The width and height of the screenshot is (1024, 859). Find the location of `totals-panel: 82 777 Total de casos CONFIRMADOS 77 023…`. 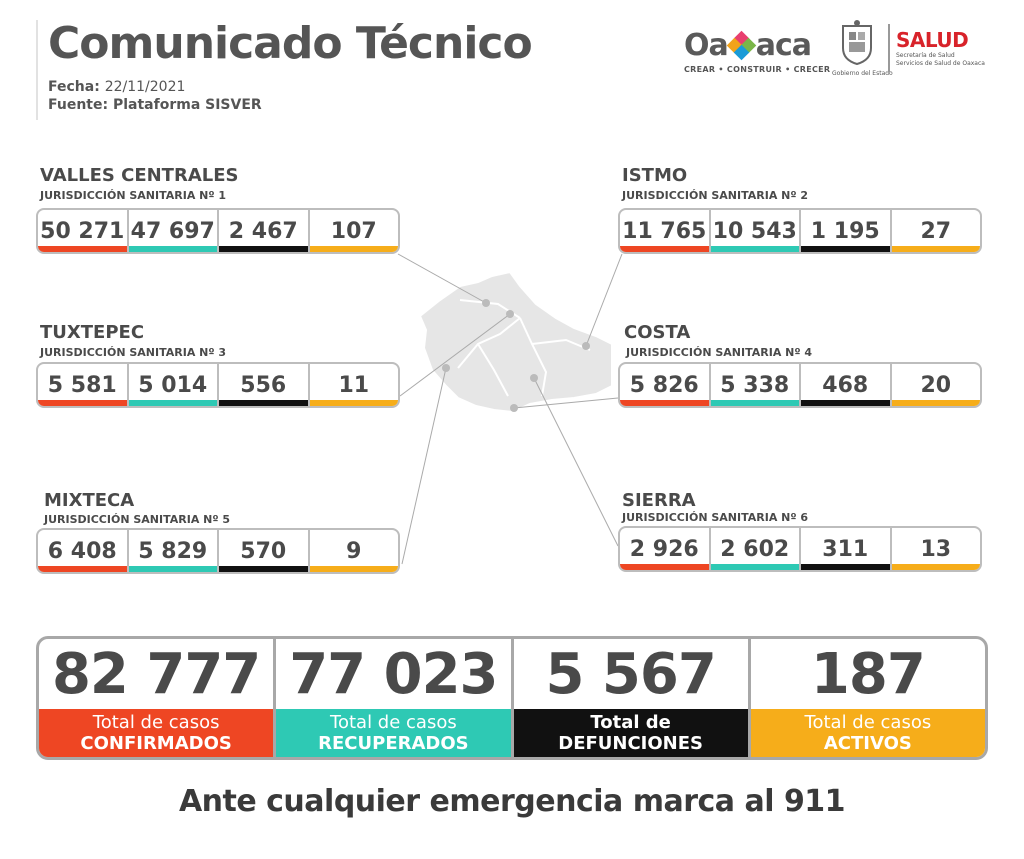

totals-panel: 82 777 Total de casos CONFIRMADOS 77 023… is located at coordinates (512, 698).